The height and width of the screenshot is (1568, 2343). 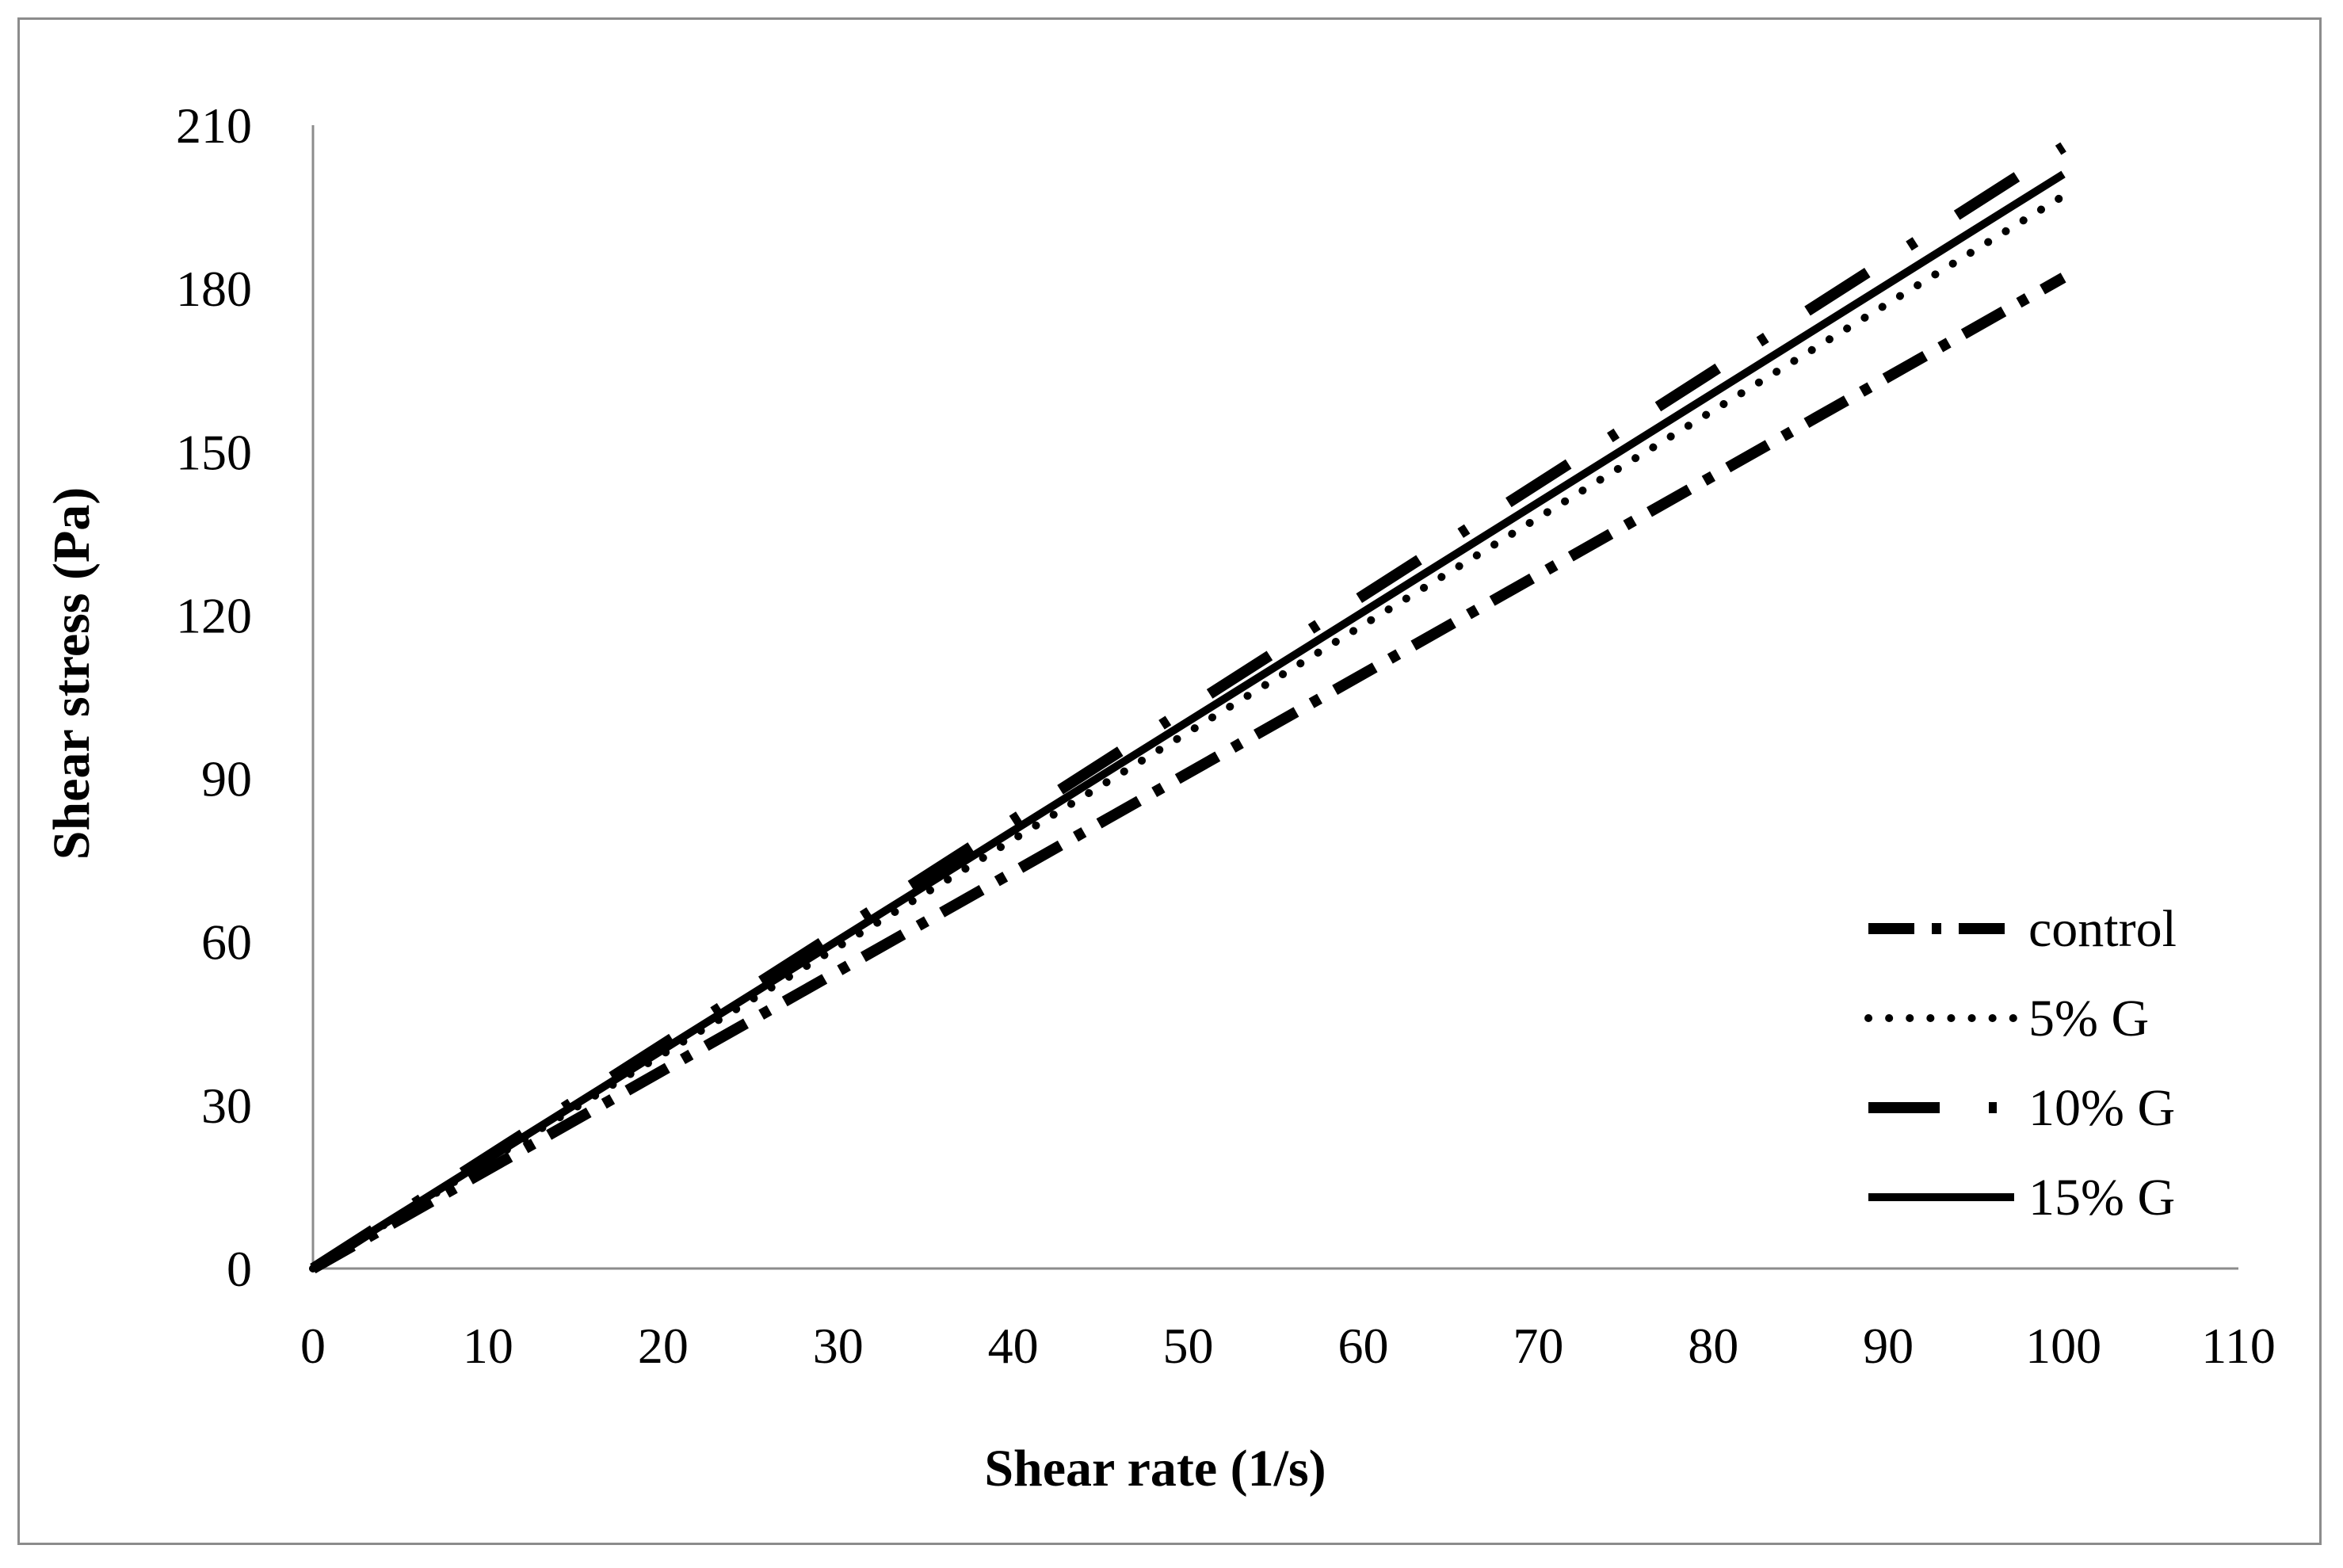 I want to click on legend: control 5% G 10% G 15% G, so click(x=2020, y=1063).